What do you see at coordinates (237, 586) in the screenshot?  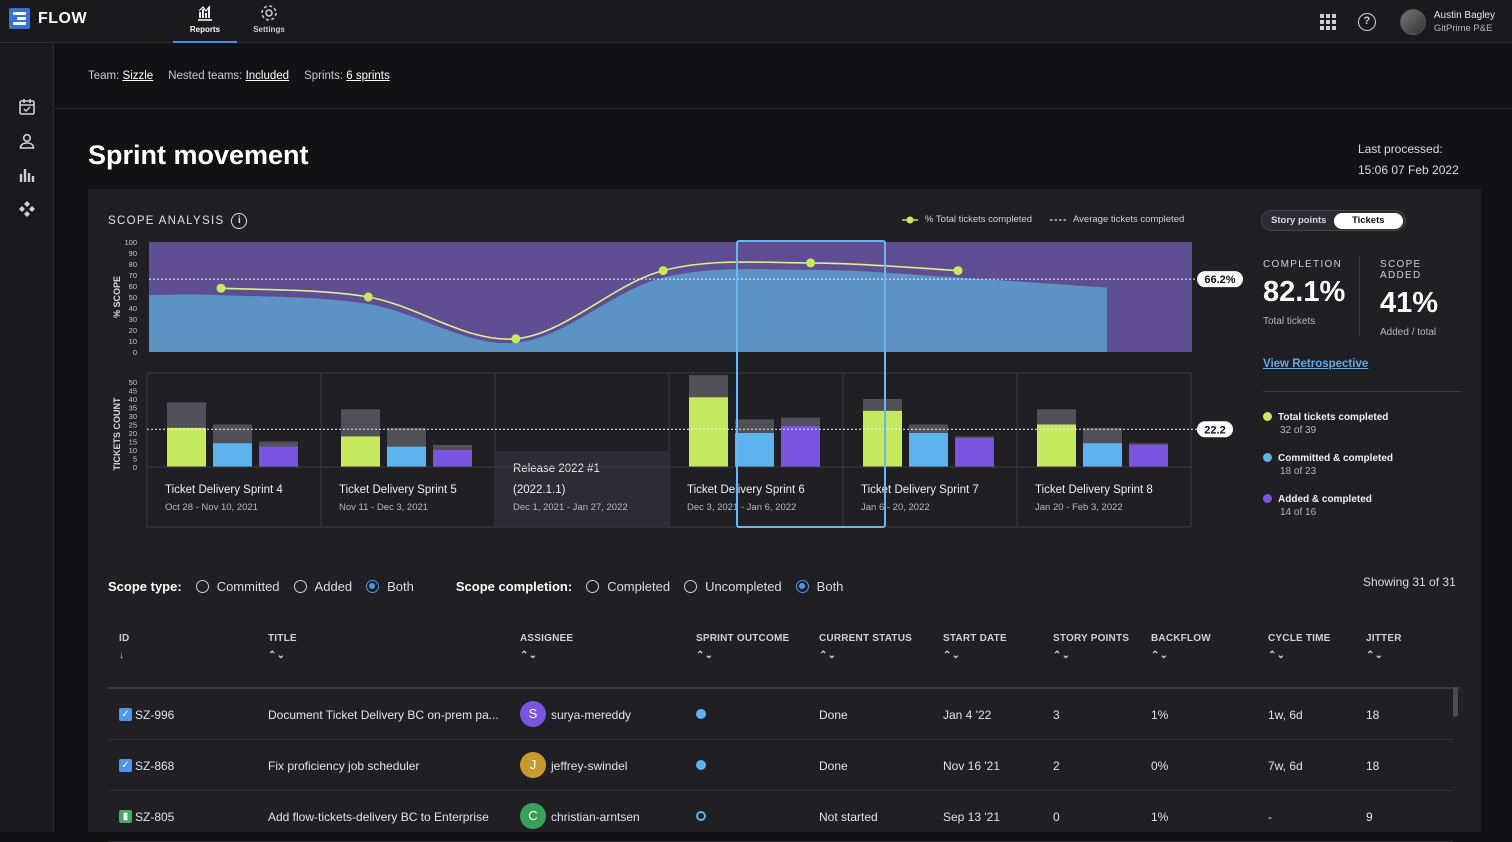 I see `scope-type-committed: Committed` at bounding box center [237, 586].